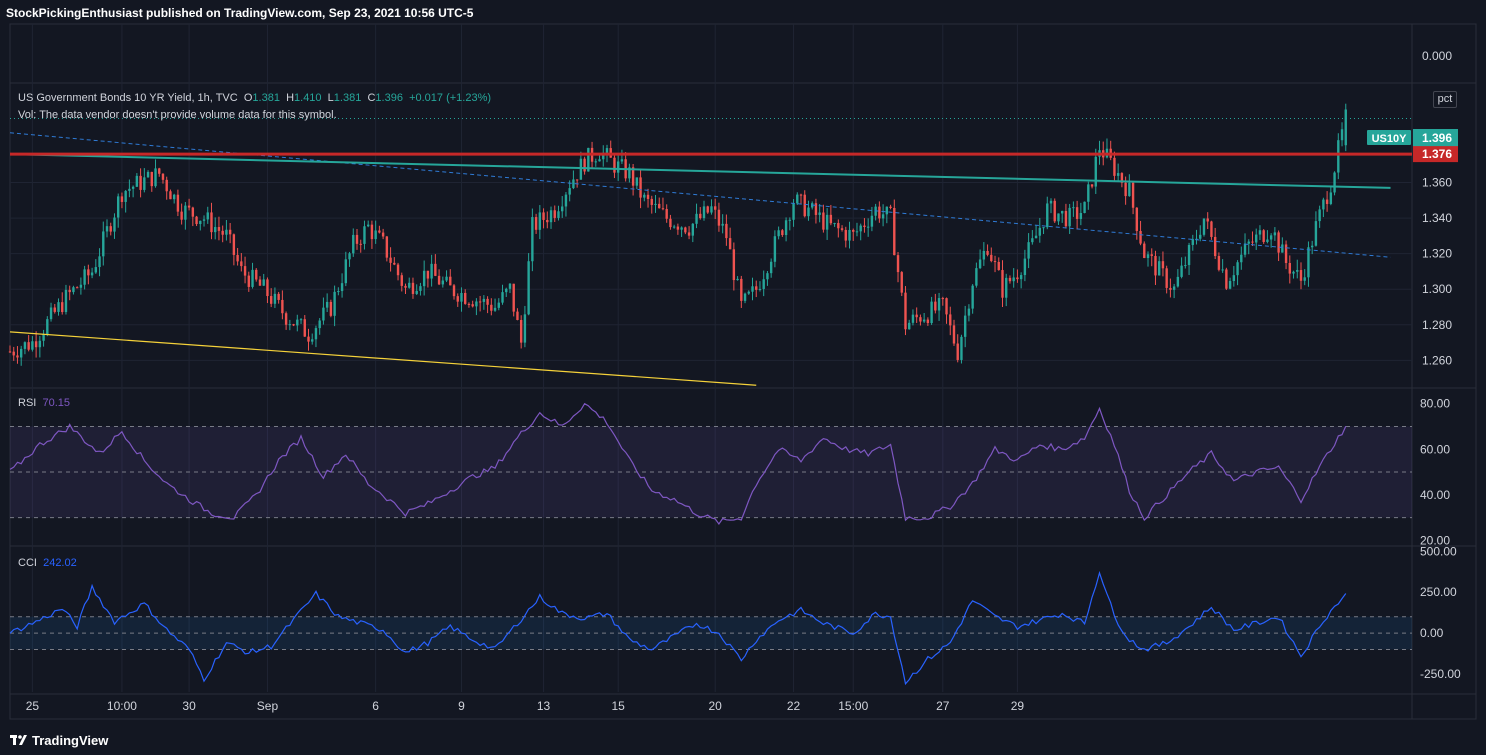 The image size is (1486, 755). I want to click on high-label: H, so click(290, 98).